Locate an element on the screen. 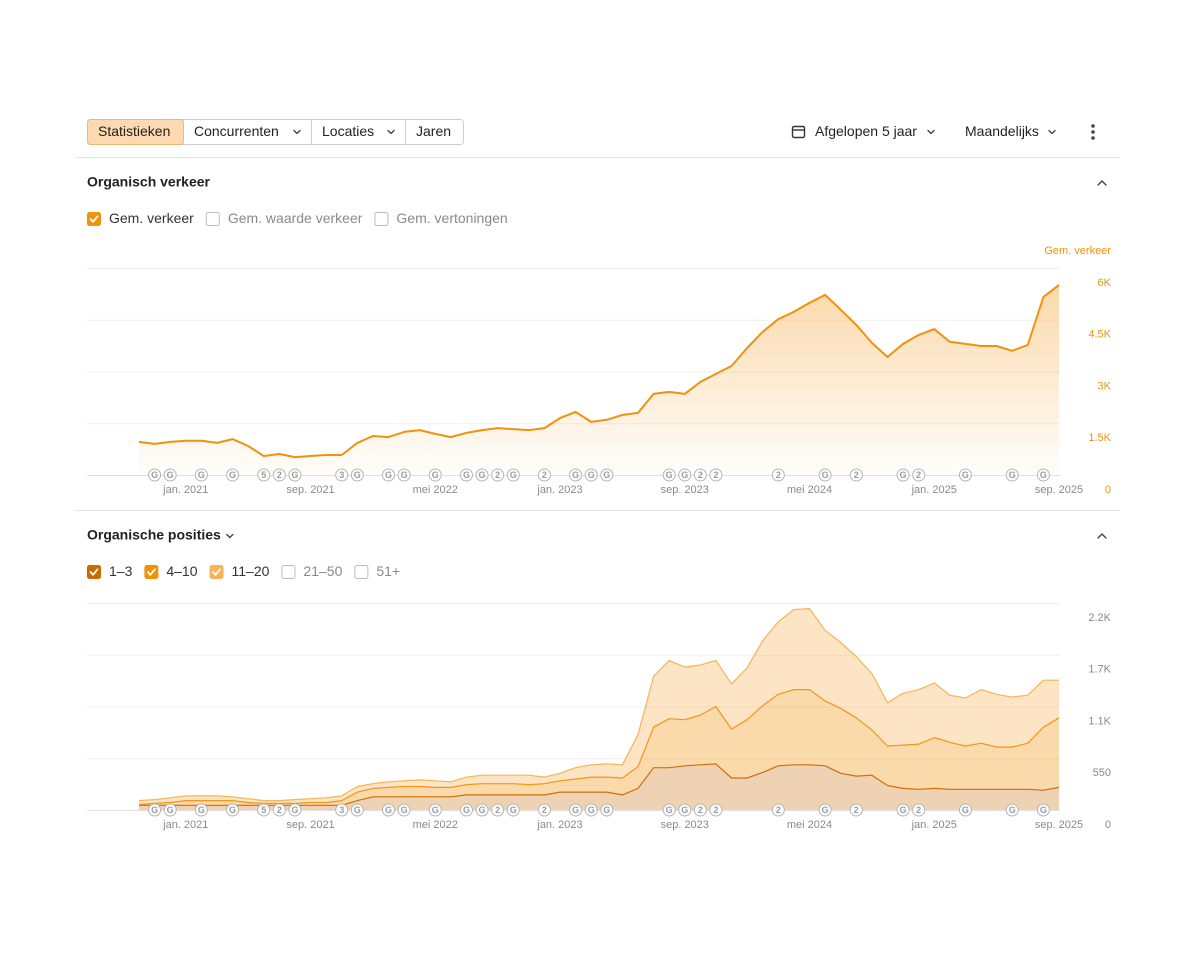 The image size is (1197, 953). legend-label: 11–20 is located at coordinates (251, 571).